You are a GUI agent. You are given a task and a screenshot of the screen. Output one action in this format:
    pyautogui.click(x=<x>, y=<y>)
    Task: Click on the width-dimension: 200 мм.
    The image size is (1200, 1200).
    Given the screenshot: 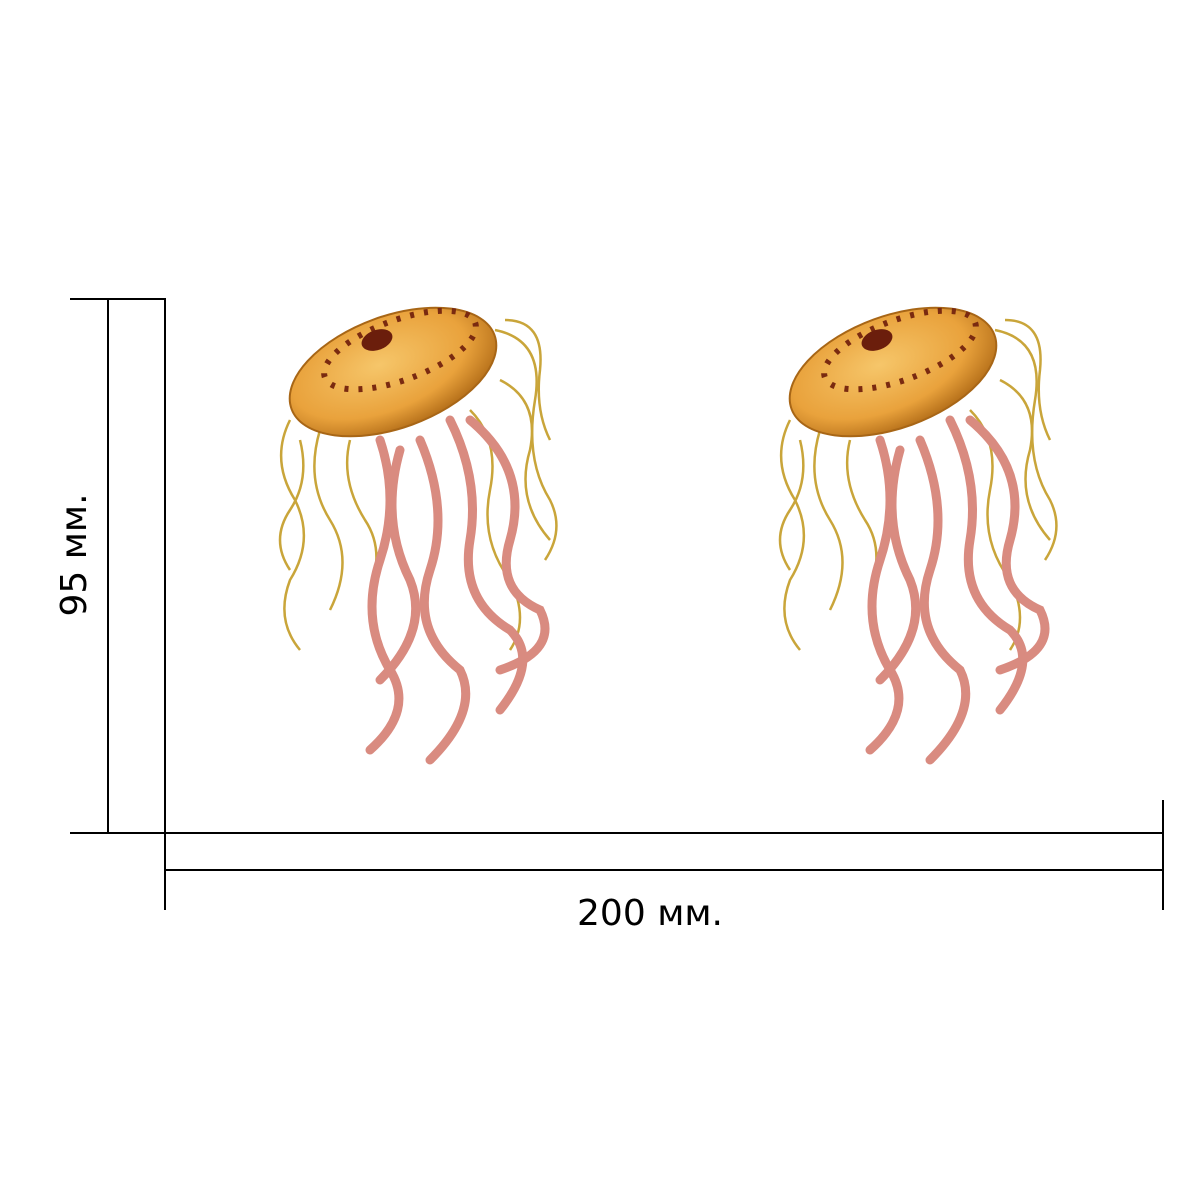 What is the action you would take?
    pyautogui.click(x=664, y=867)
    